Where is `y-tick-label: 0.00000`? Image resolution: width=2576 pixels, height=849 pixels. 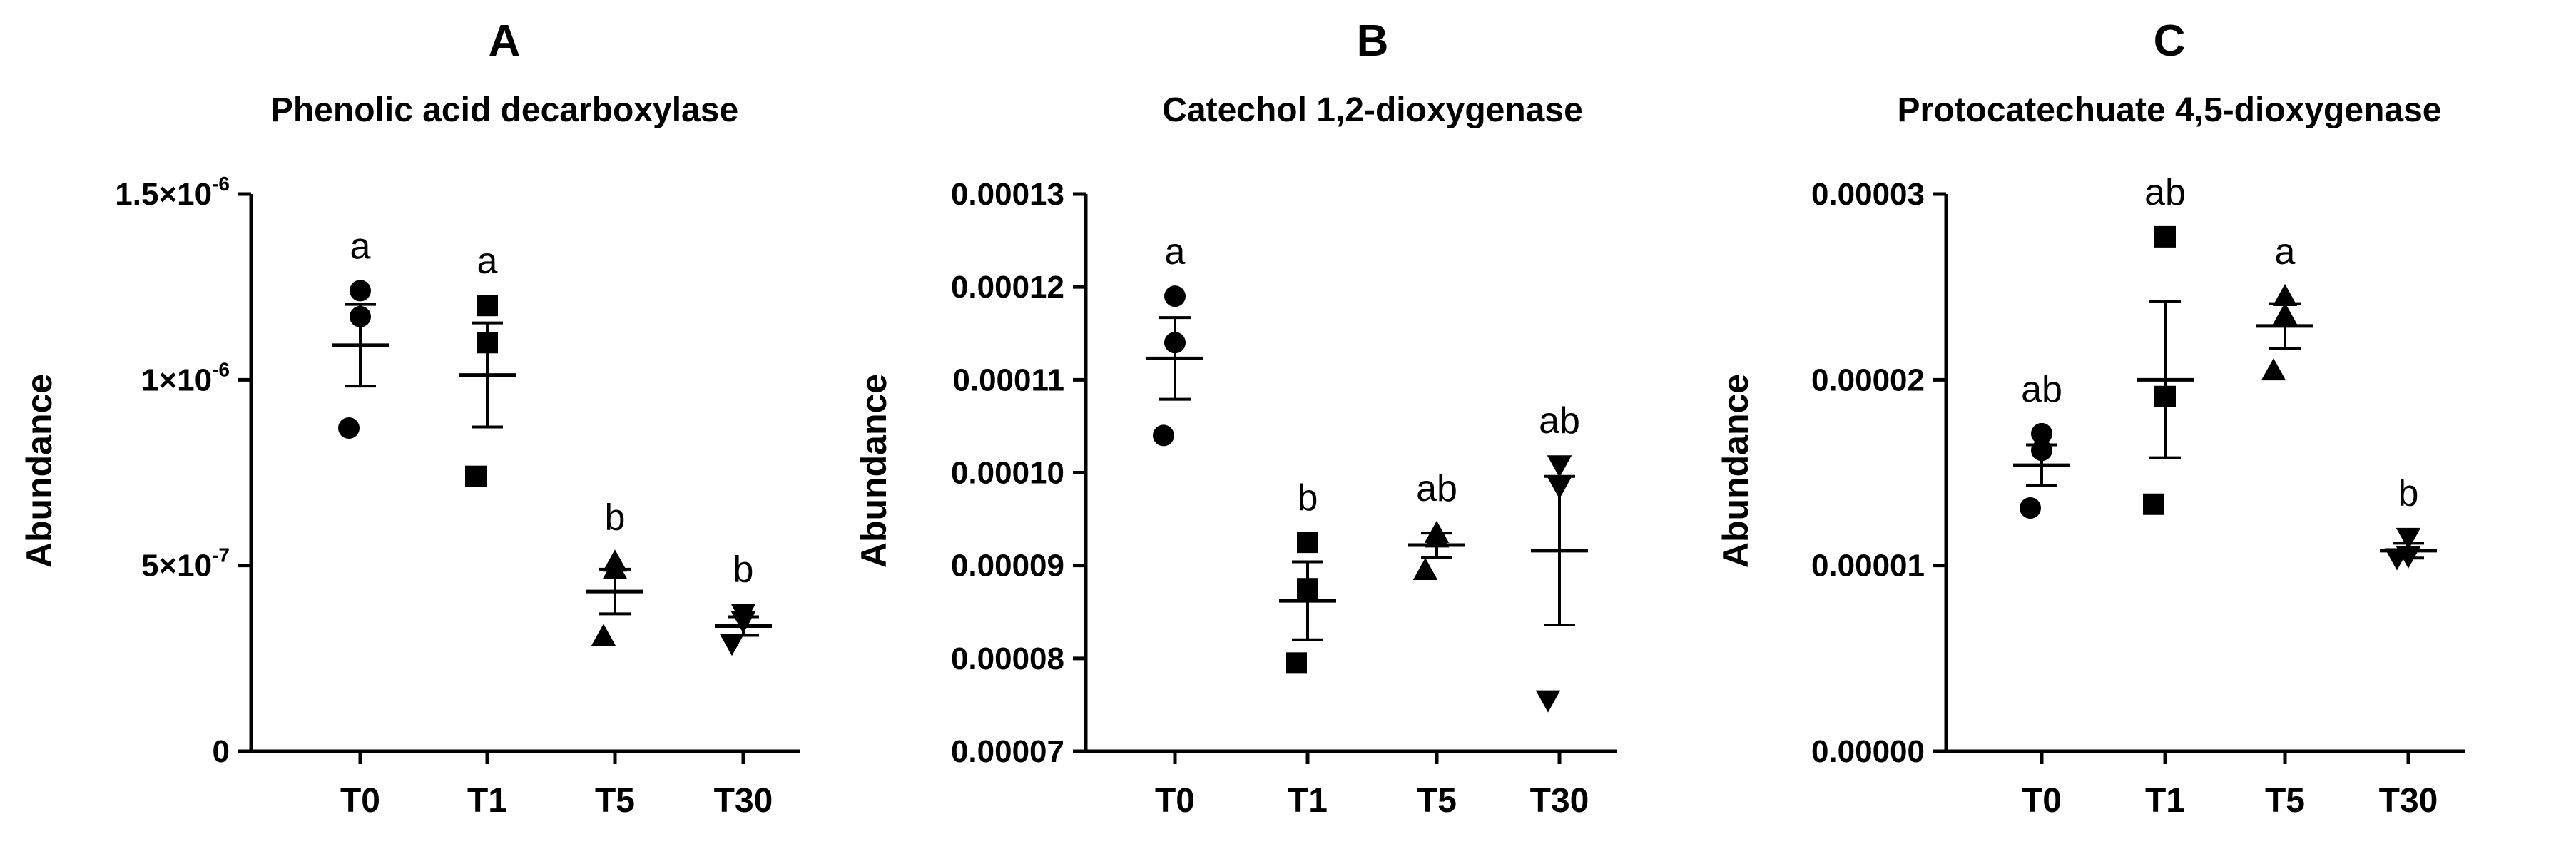
y-tick-label: 0.00000 is located at coordinates (1868, 751).